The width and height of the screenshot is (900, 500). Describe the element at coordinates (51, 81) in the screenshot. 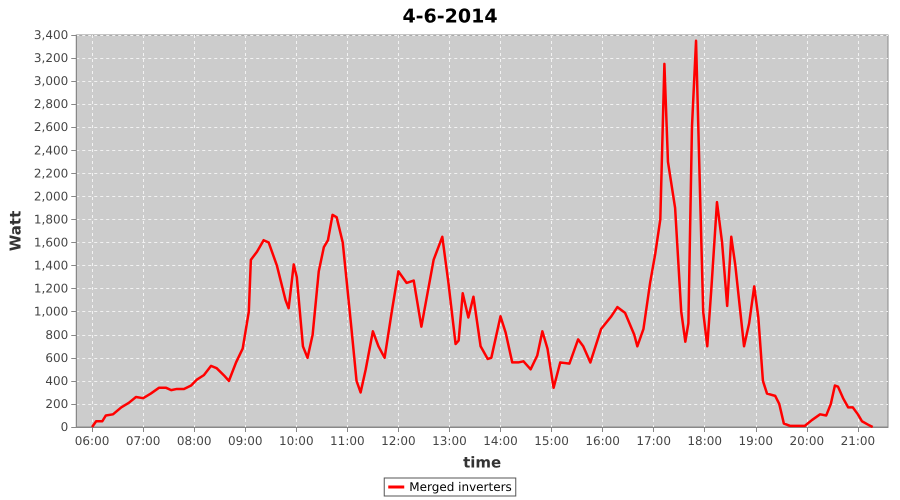

I see `y-tick-label: 3,000` at that location.